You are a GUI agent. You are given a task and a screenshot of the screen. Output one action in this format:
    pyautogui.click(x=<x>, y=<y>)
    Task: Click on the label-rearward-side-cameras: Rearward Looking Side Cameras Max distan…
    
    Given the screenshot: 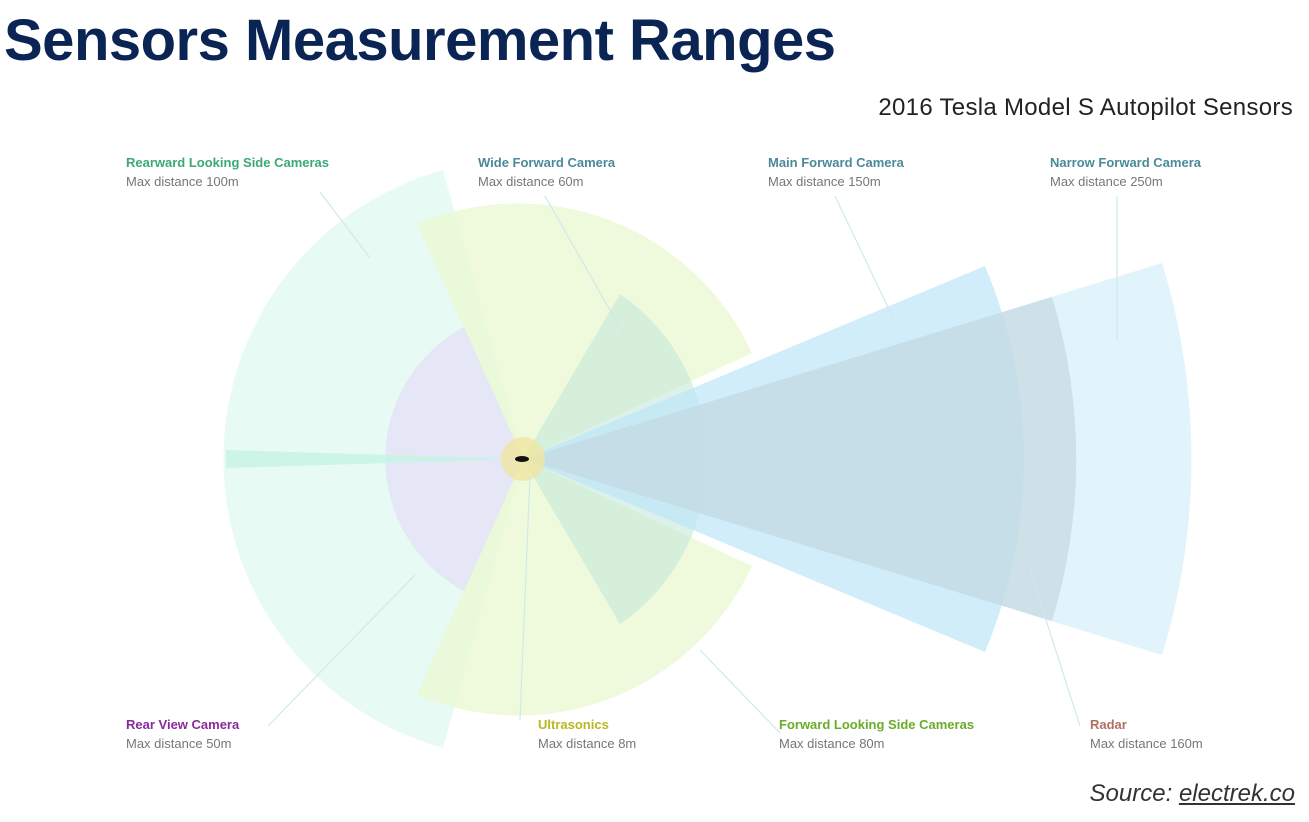 What is the action you would take?
    pyautogui.click(x=227, y=172)
    